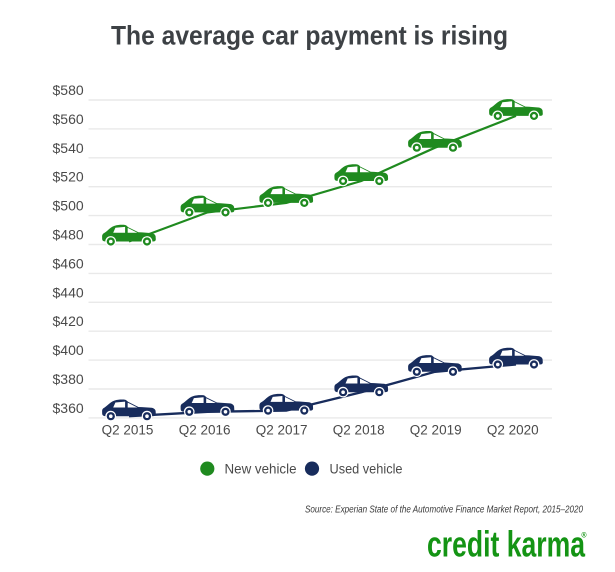  Describe the element at coordinates (513, 430) in the screenshot. I see `svg-text: Q2 2020` at that location.